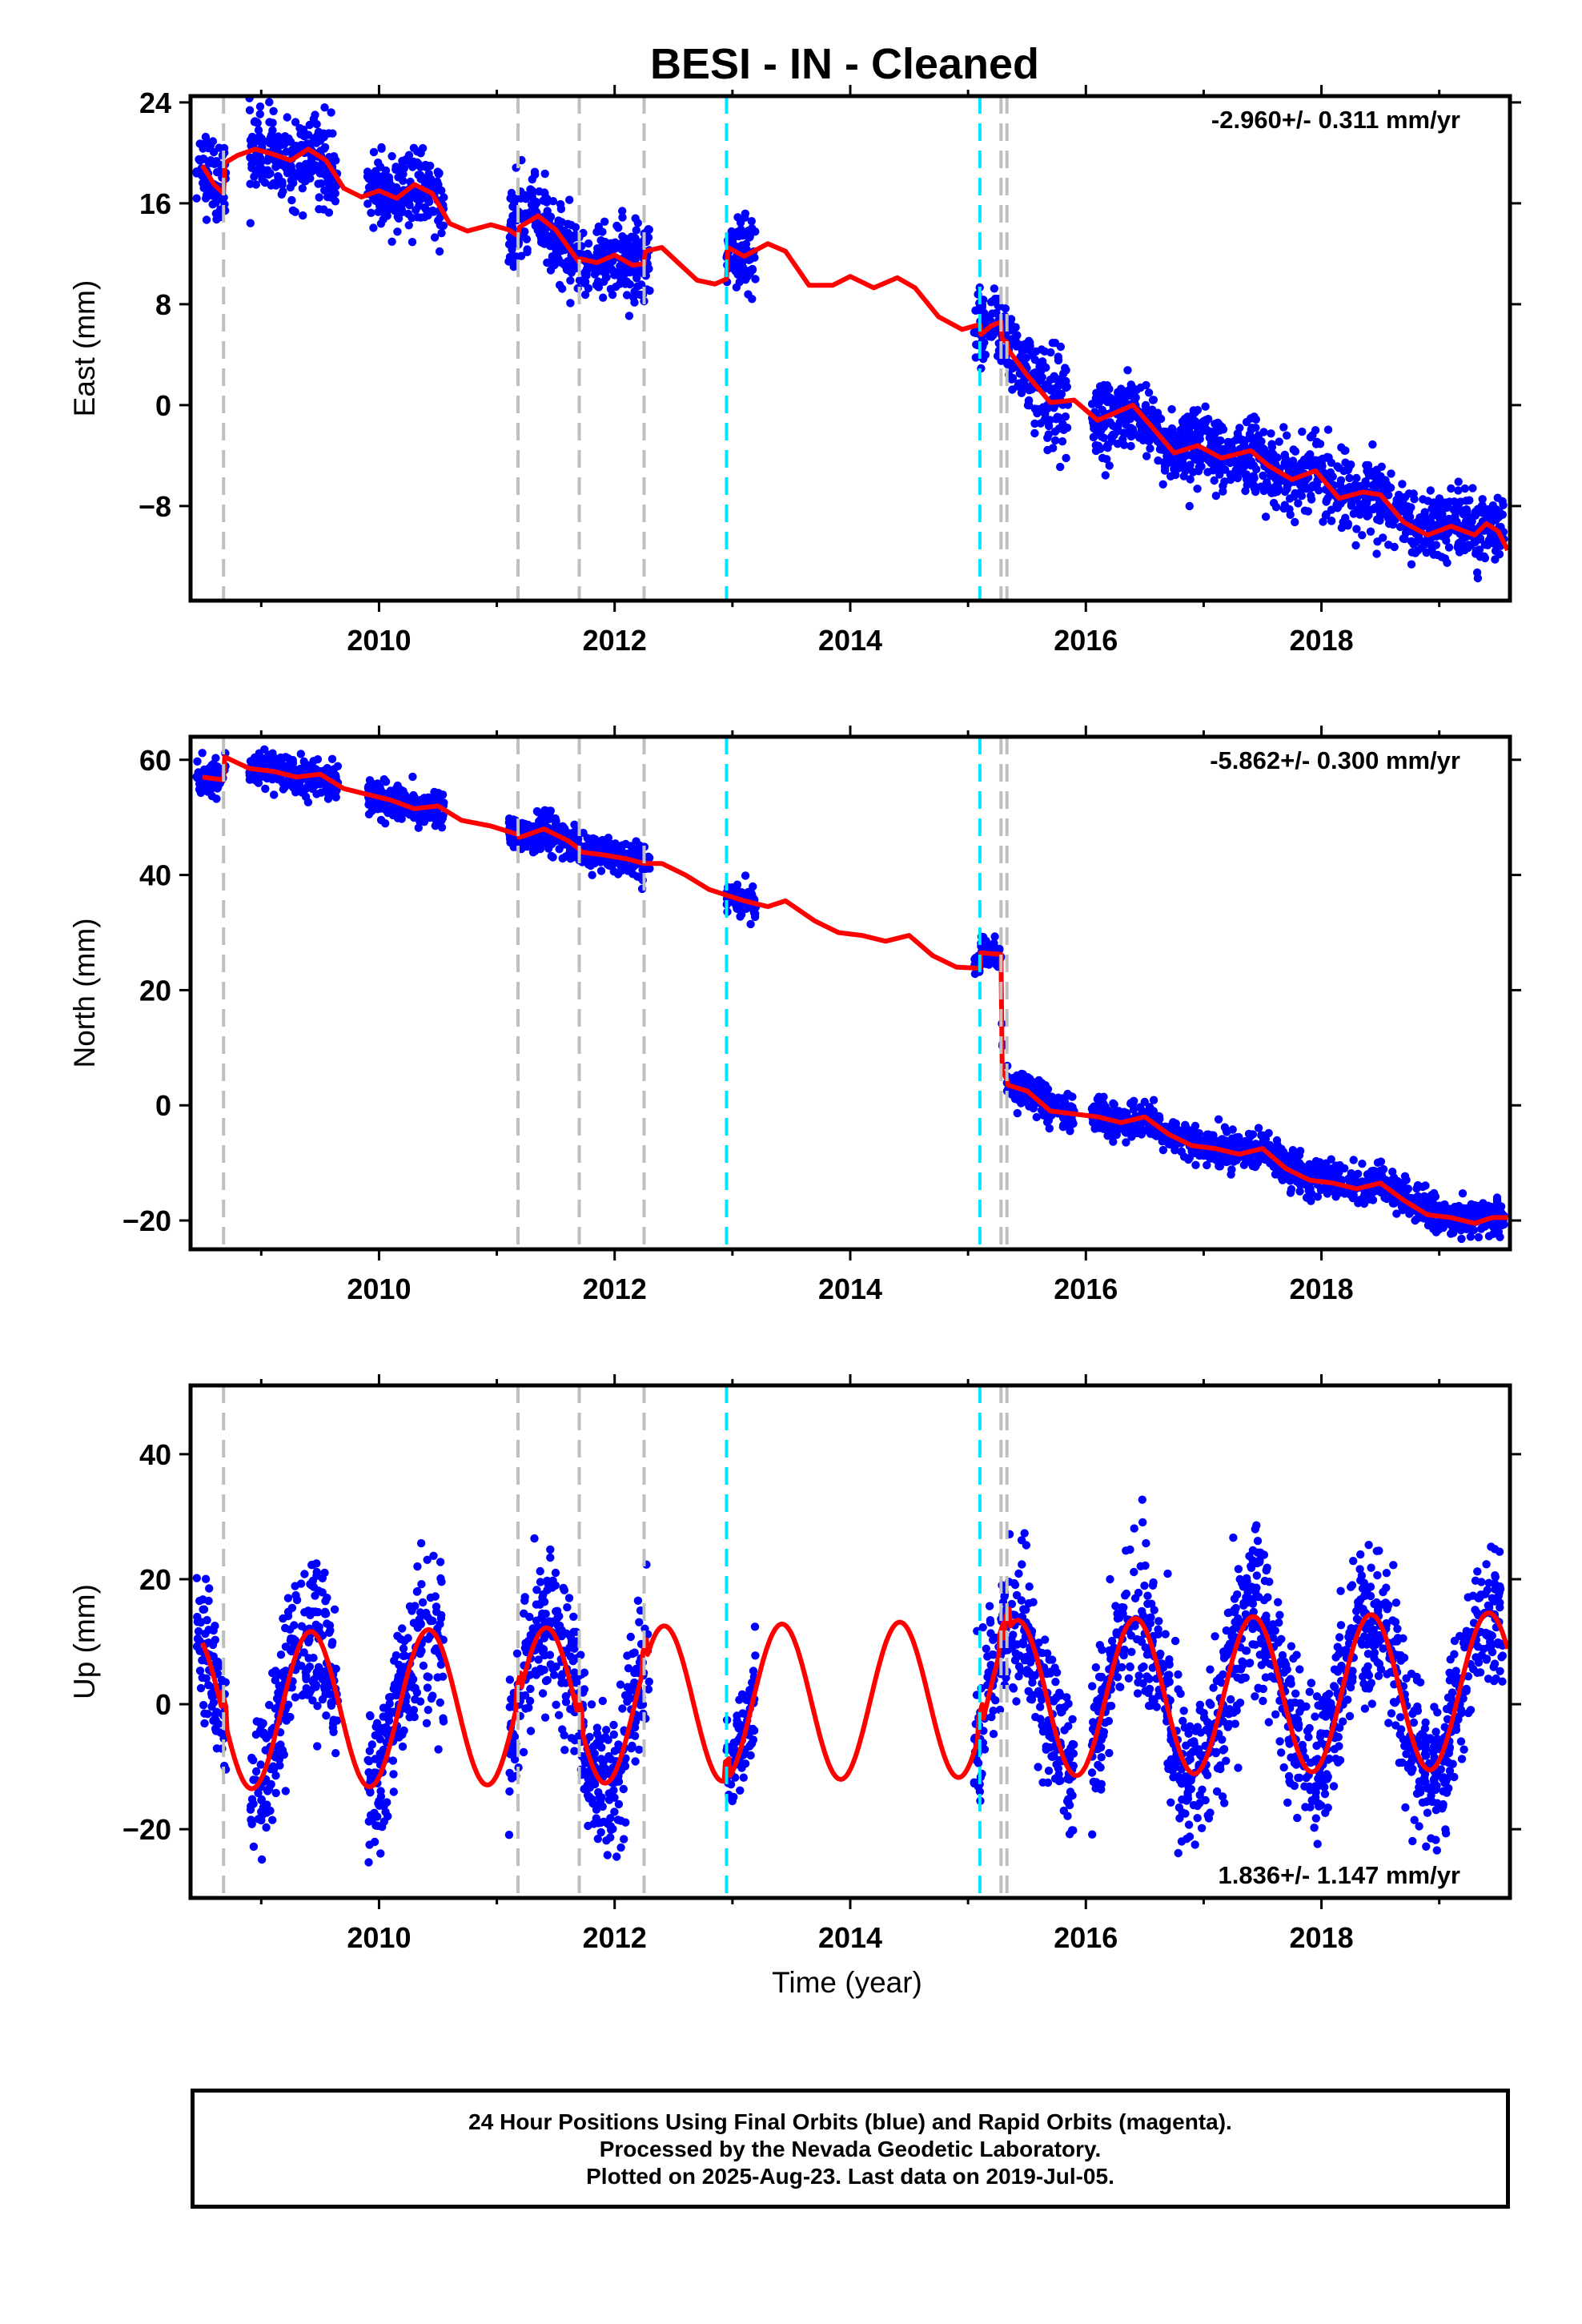 This screenshot has width=1582, height=2324. What do you see at coordinates (1335, 760) in the screenshot?
I see `velocity-rate-north: -5.862+/- 0.300 mm/yr` at bounding box center [1335, 760].